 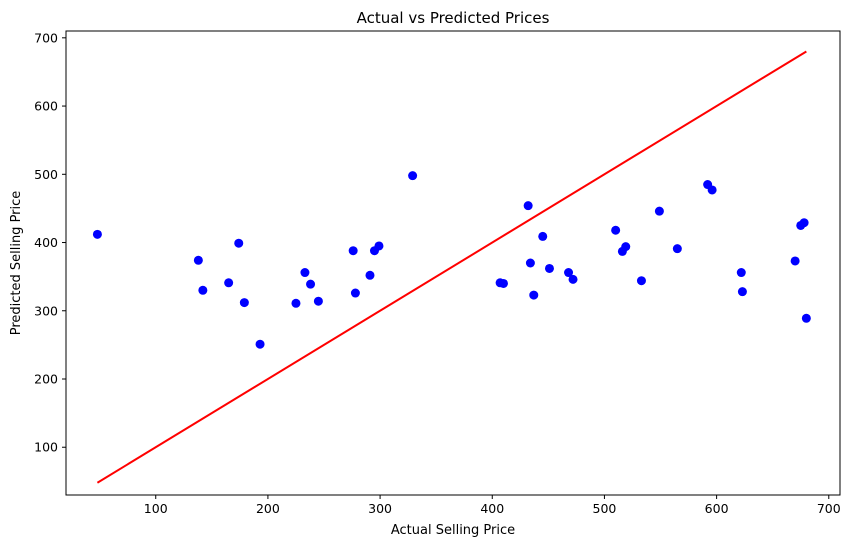 I want to click on y-axis: 100 200 300 400 500 600 700, so click(x=50, y=242).